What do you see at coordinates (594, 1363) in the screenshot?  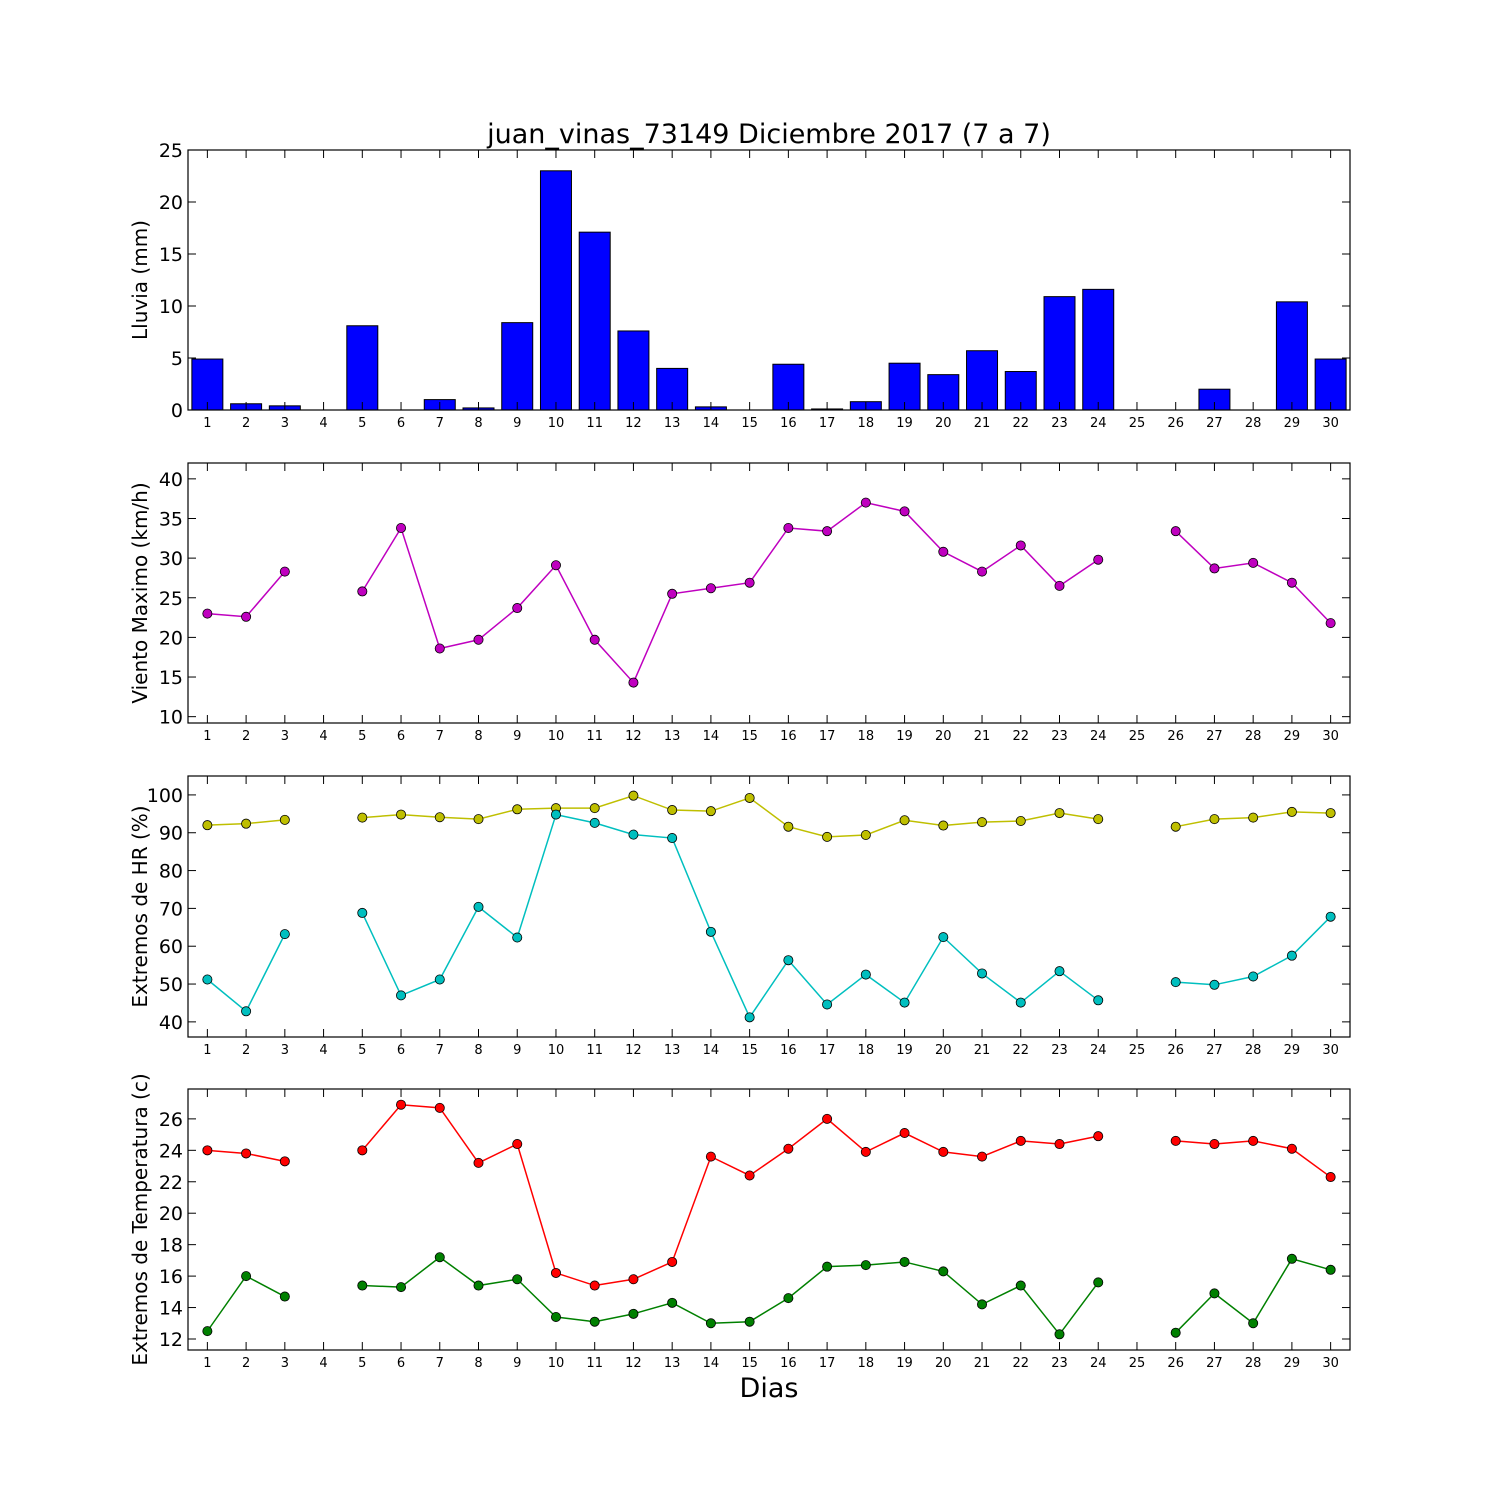 I see `temperature-xtick-label: 11` at bounding box center [594, 1363].